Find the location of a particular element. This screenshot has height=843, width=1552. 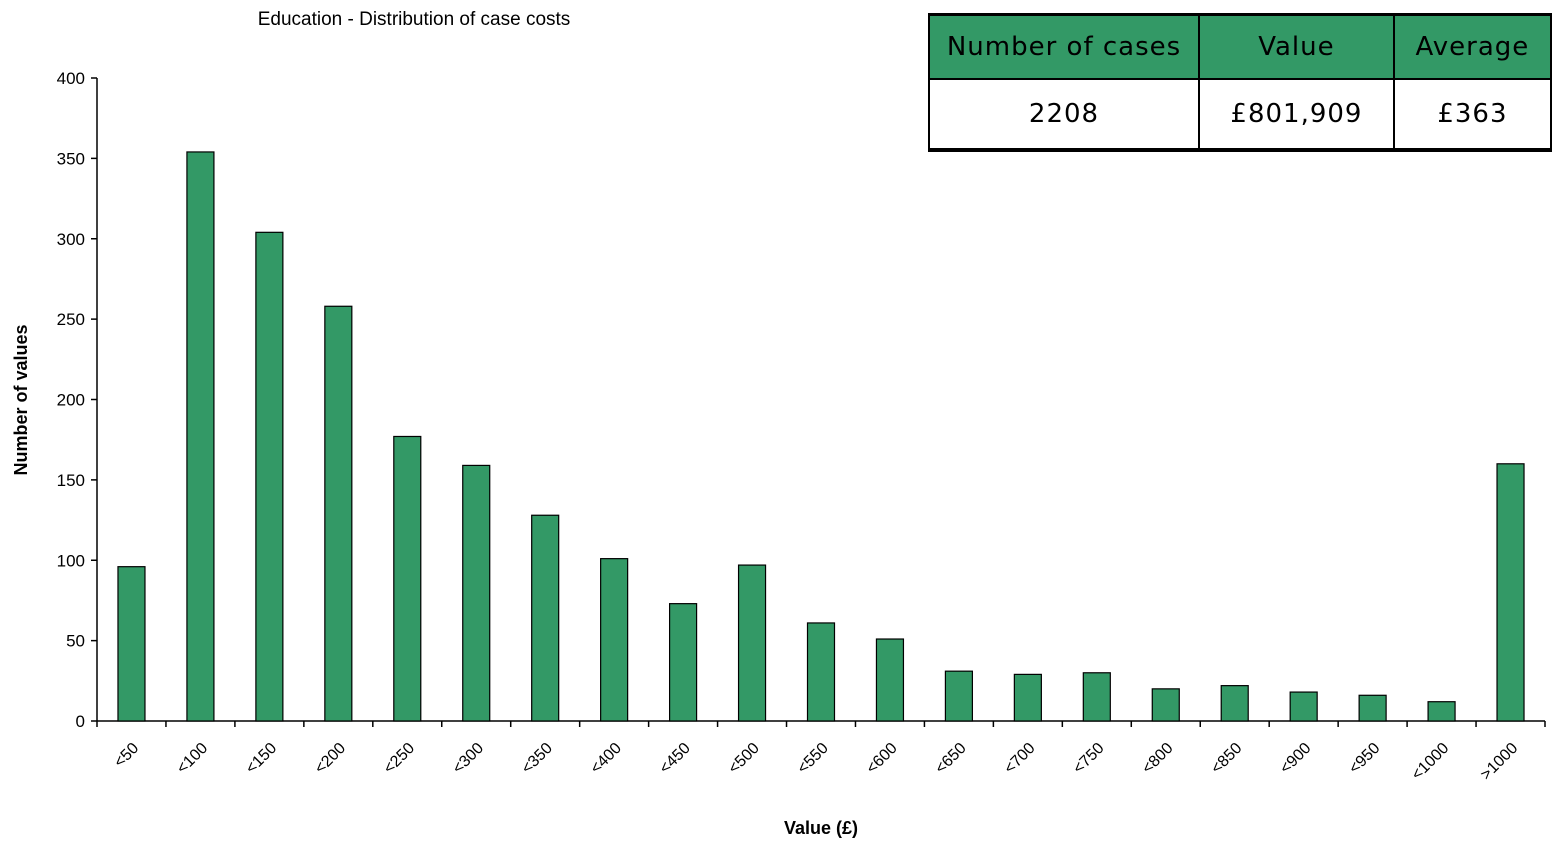

x-tick-label: <100 is located at coordinates (193, 759).